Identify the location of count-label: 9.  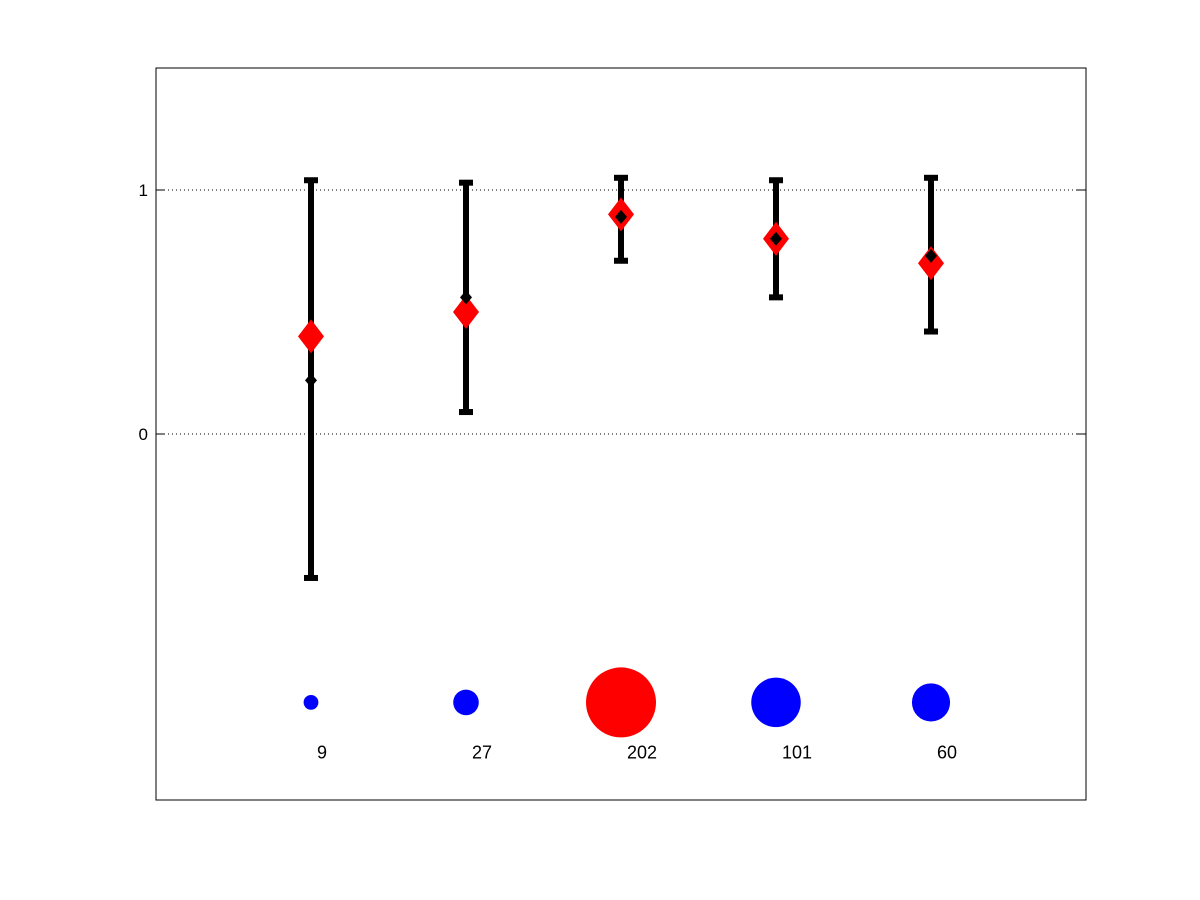
(322, 752).